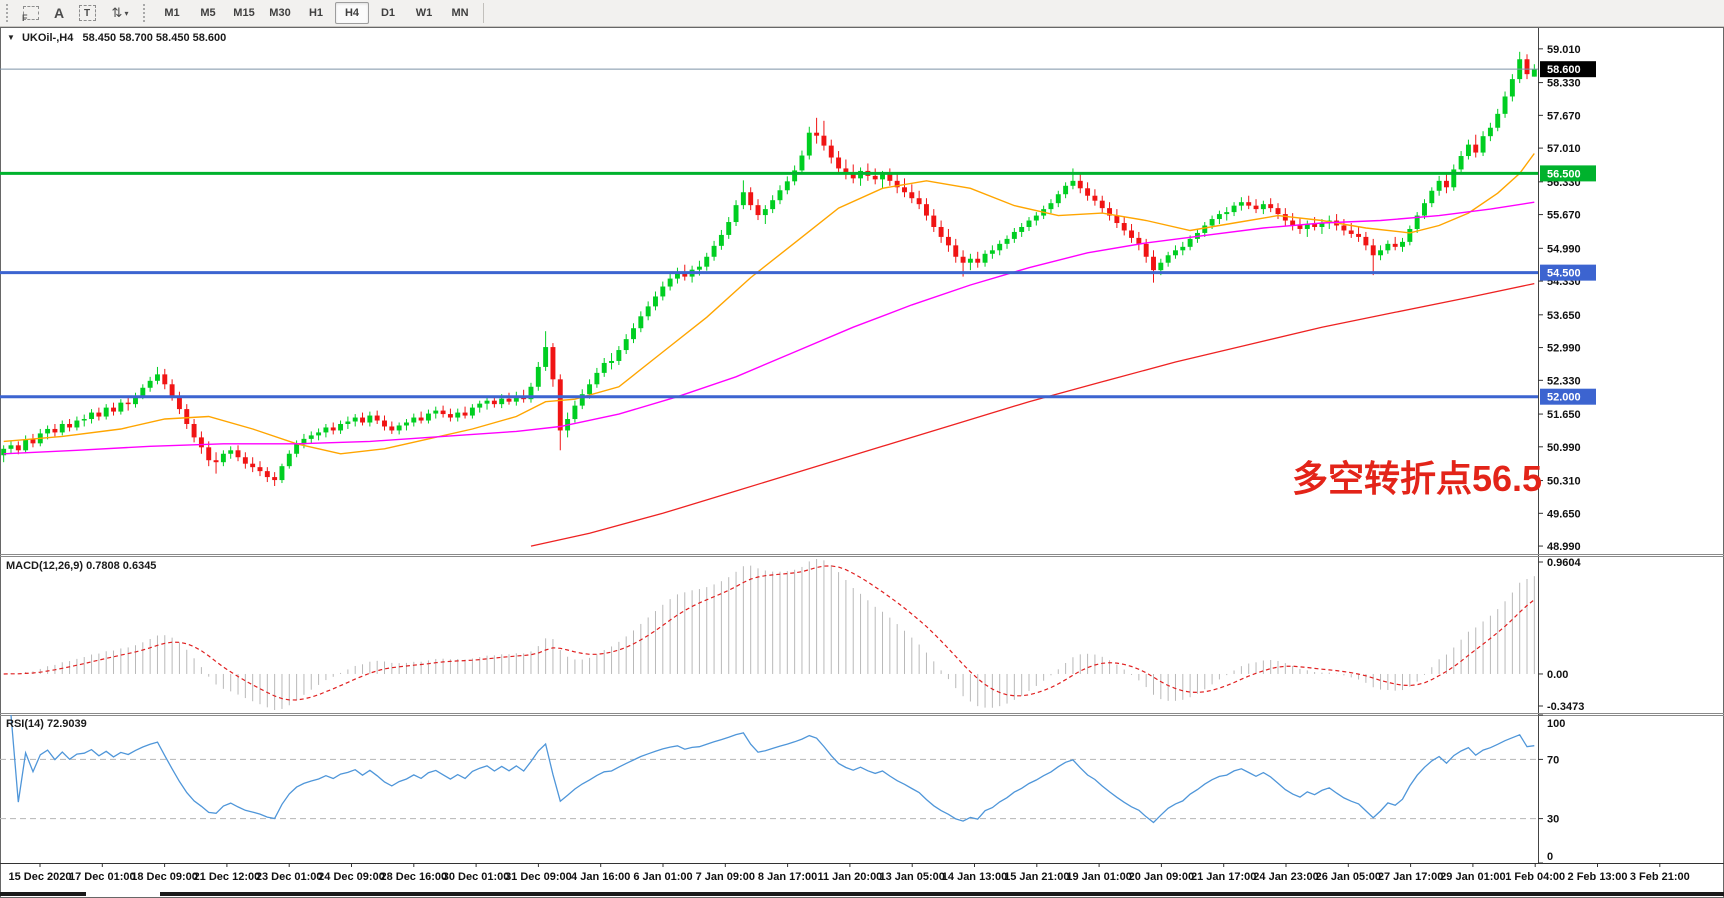 The width and height of the screenshot is (1724, 898). Describe the element at coordinates (600, 877) in the screenshot. I see `time-tick-label: 4 Jan 16:00` at that location.